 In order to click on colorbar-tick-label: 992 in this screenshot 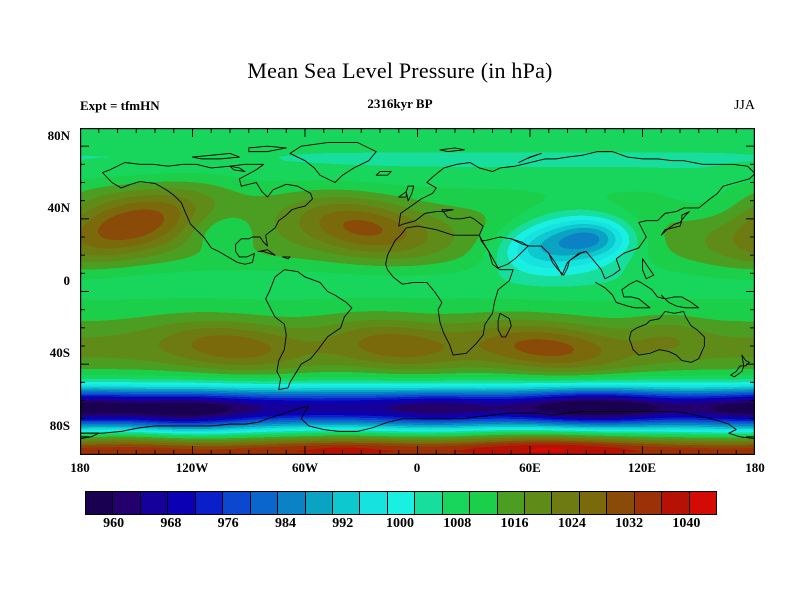, I will do `click(343, 523)`.